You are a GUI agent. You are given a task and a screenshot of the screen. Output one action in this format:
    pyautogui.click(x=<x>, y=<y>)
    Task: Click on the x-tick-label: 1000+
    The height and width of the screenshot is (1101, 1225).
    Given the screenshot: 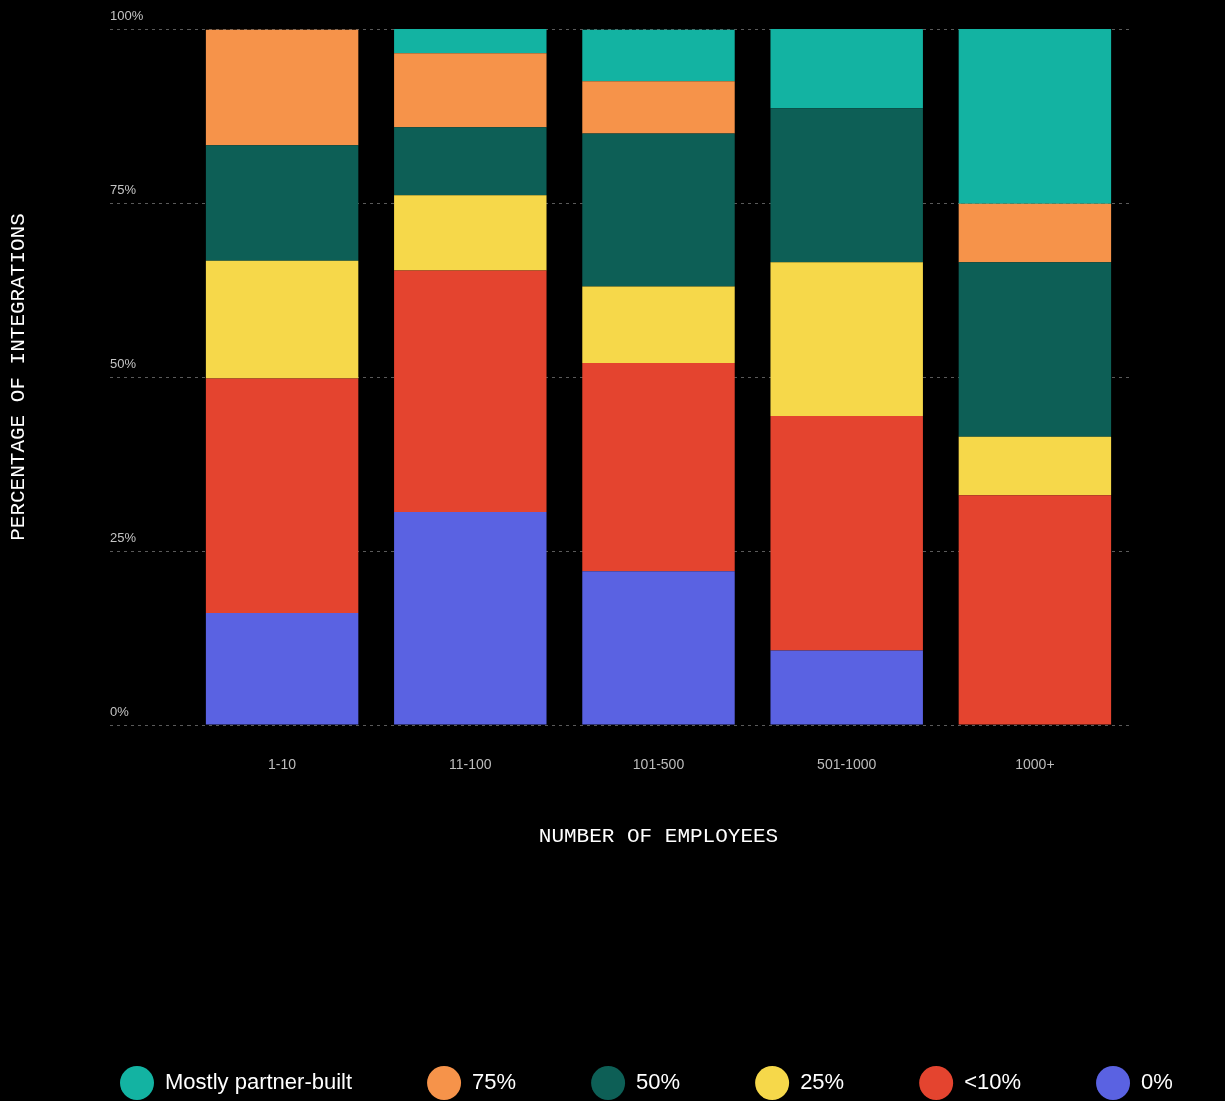 What is the action you would take?
    pyautogui.click(x=1035, y=764)
    